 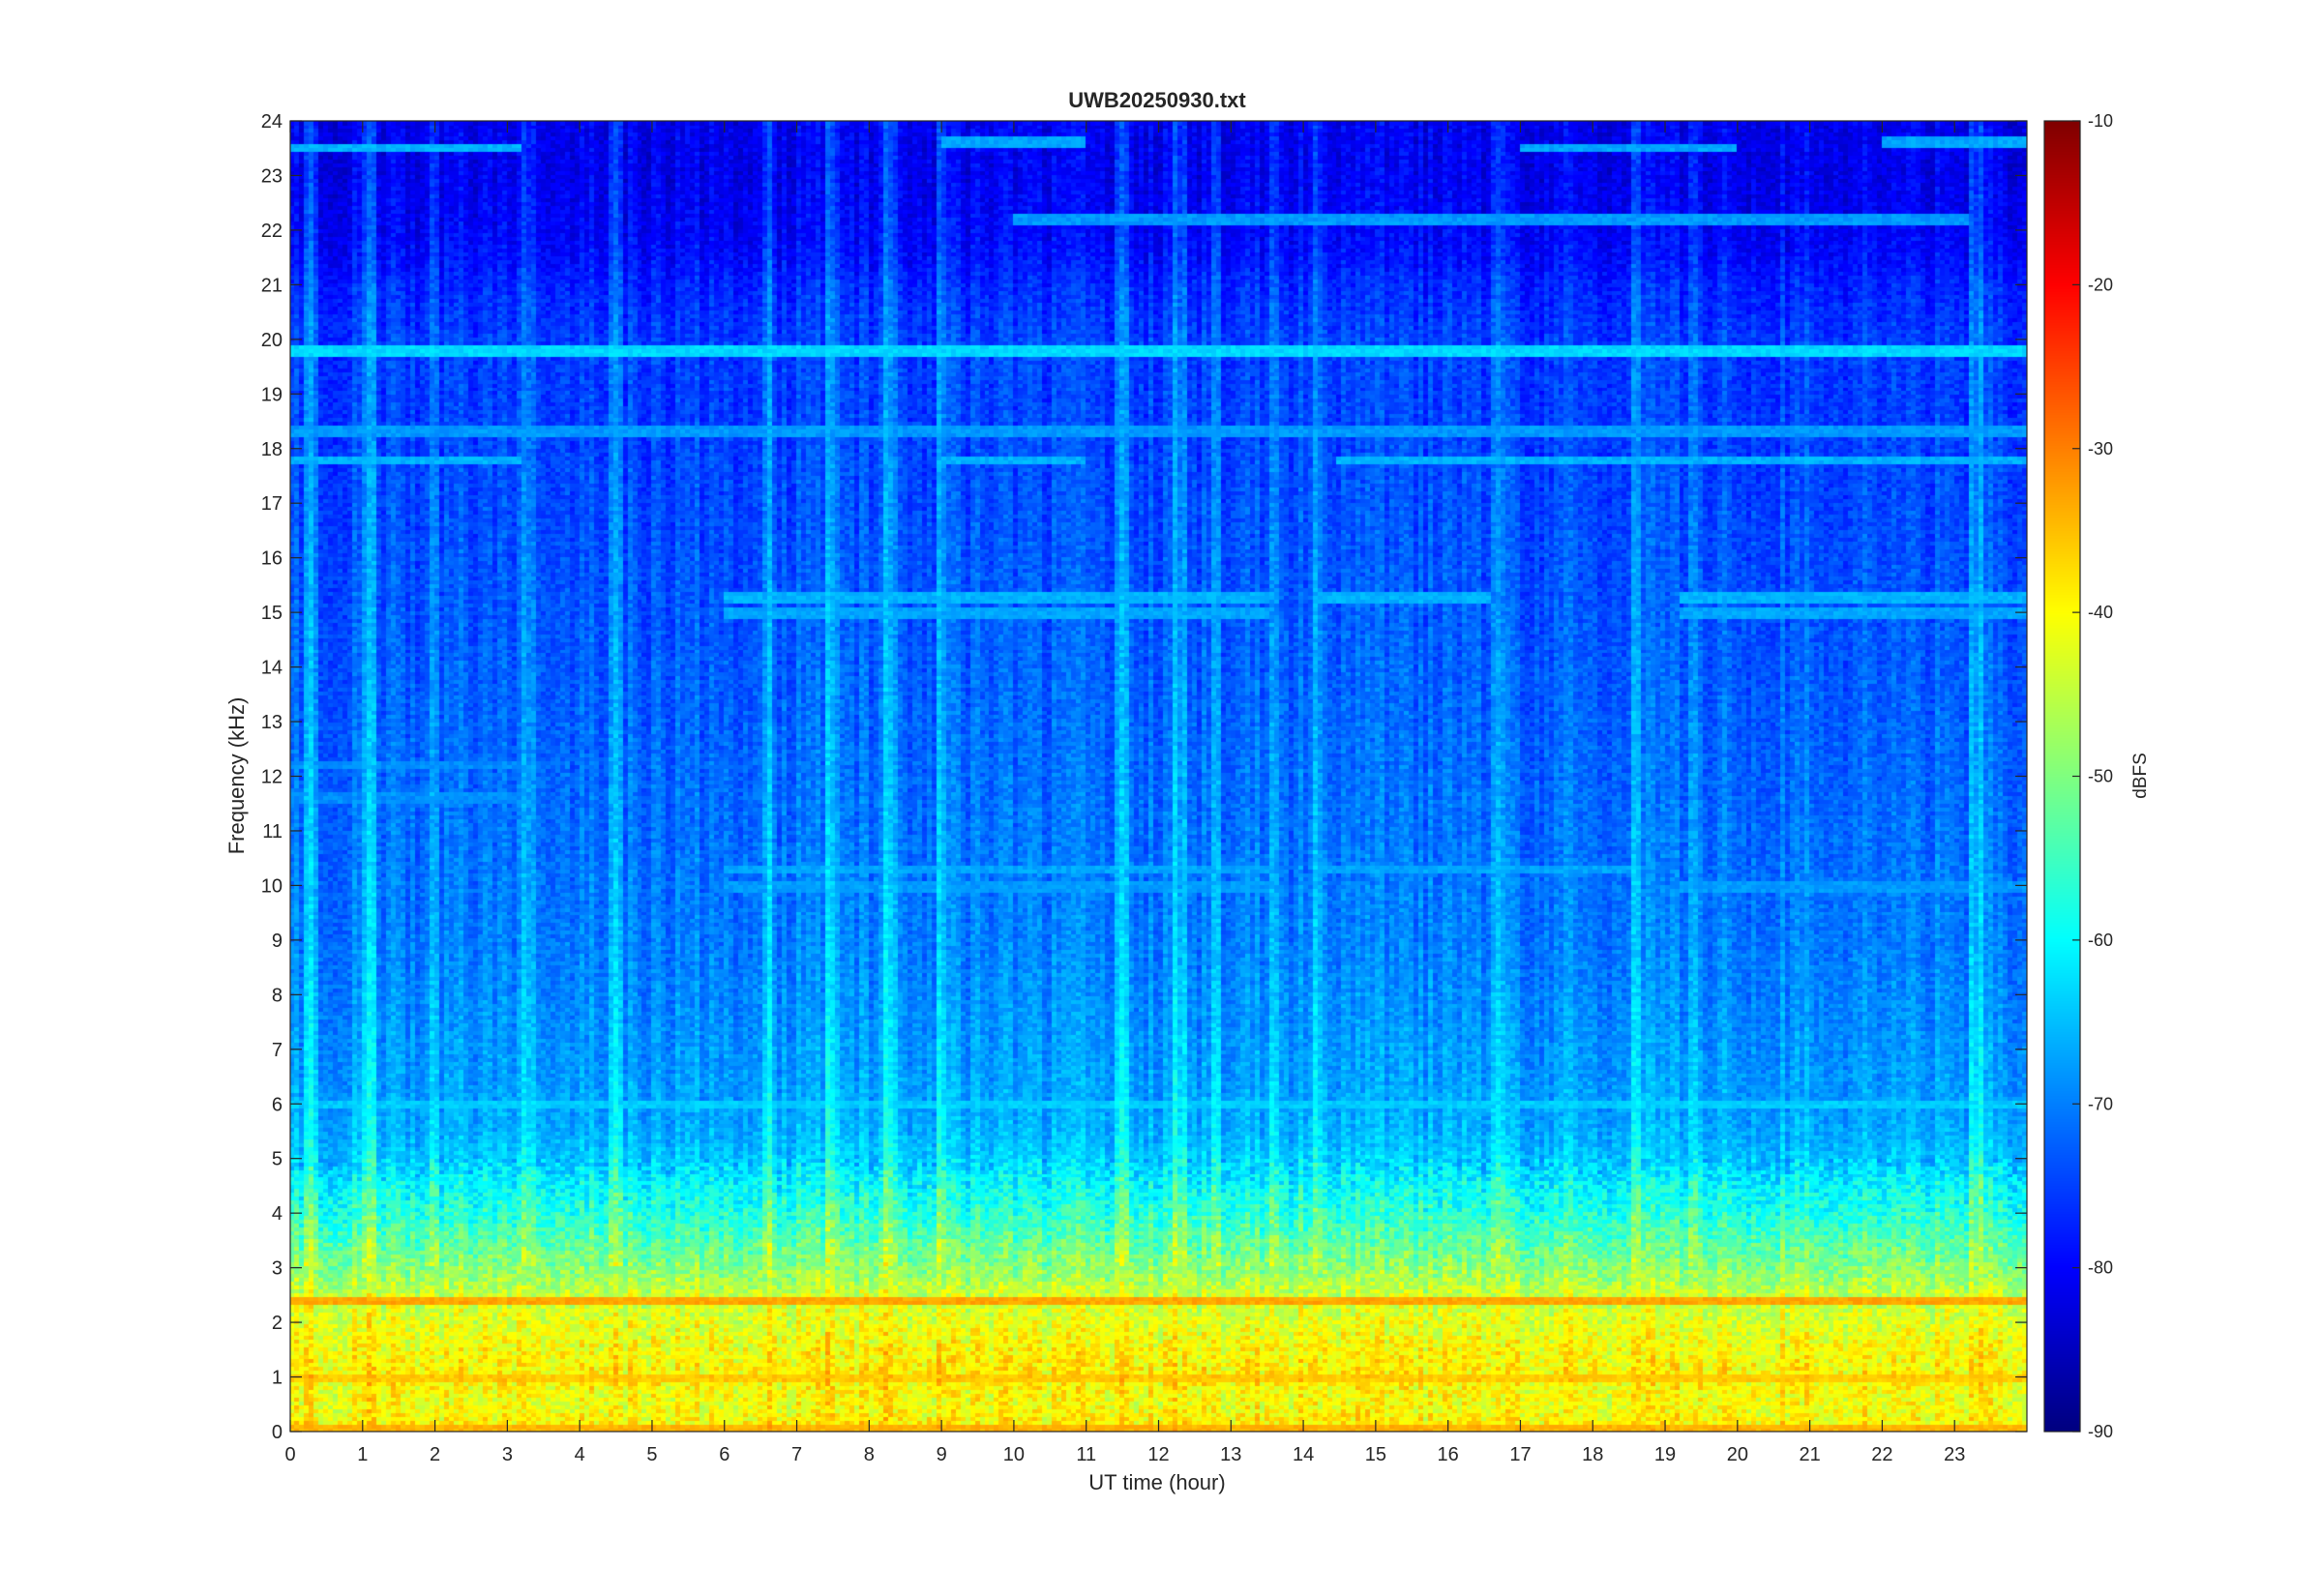 I want to click on colorbar-tick-label: -30, so click(x=2100, y=448).